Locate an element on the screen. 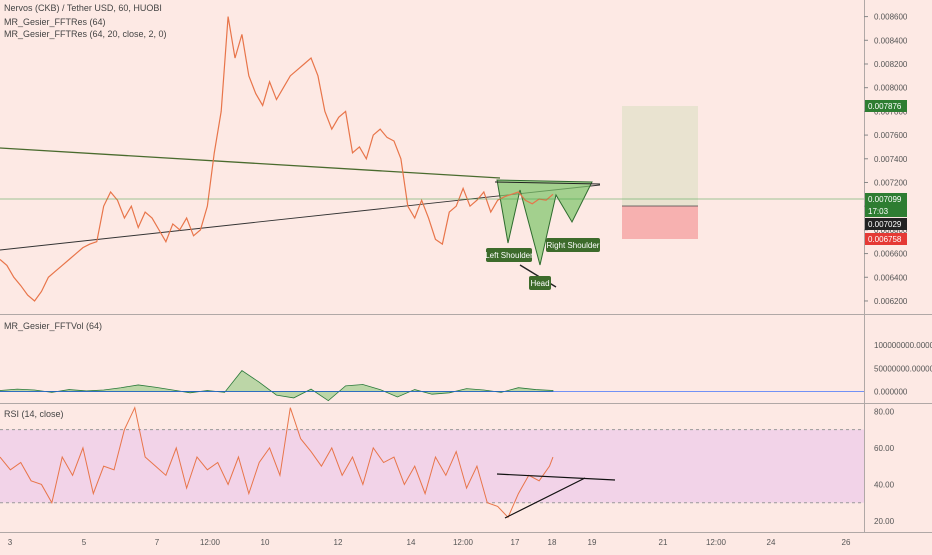  head-label-bg is located at coordinates (540, 283).